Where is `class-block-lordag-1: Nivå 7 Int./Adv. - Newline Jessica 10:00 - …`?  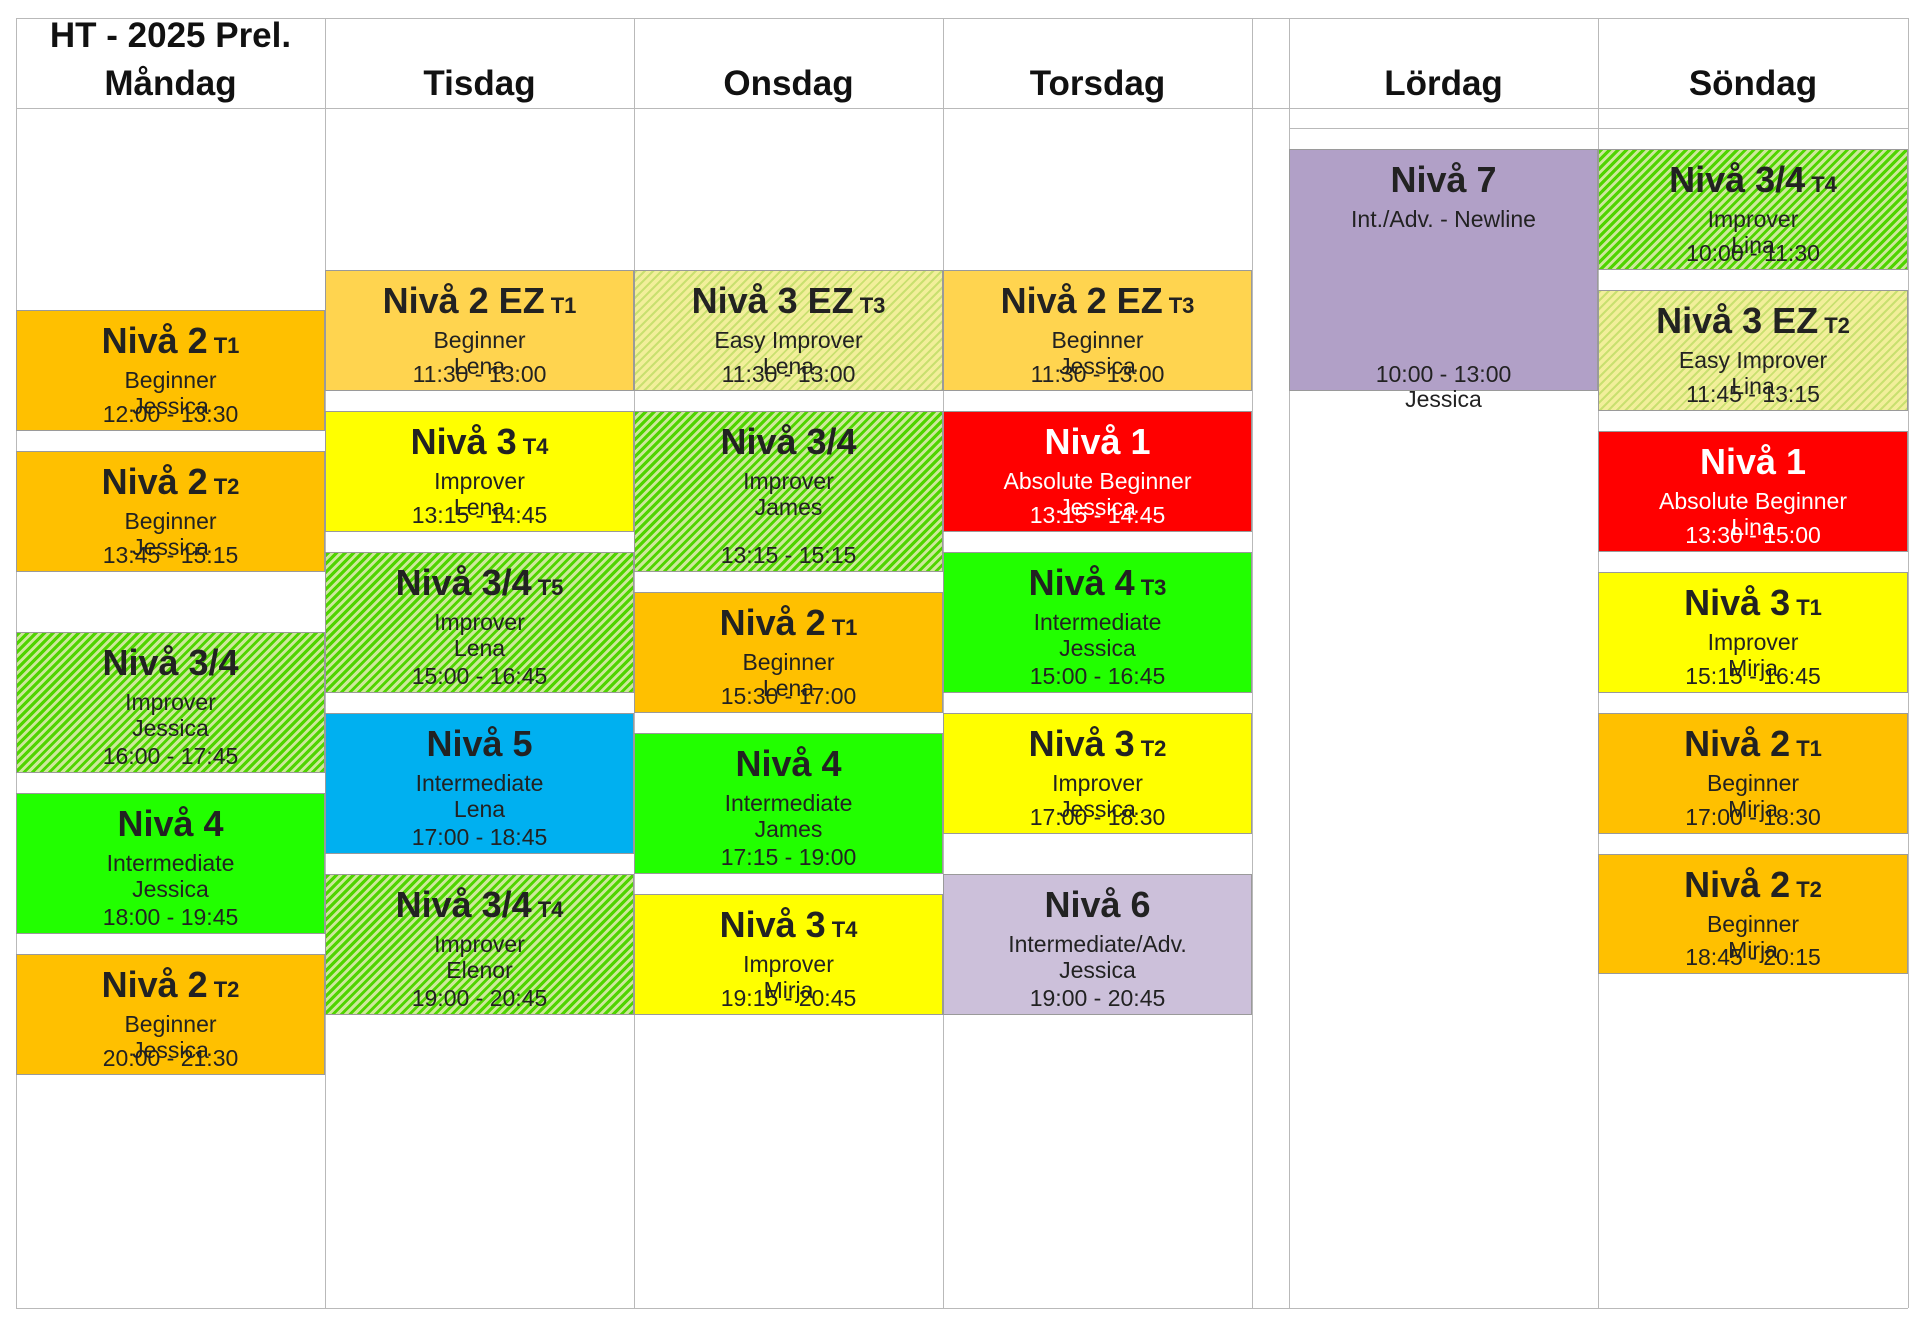 class-block-lordag-1: Nivå 7 Int./Adv. - Newline Jessica 10:00 - … is located at coordinates (1443, 280).